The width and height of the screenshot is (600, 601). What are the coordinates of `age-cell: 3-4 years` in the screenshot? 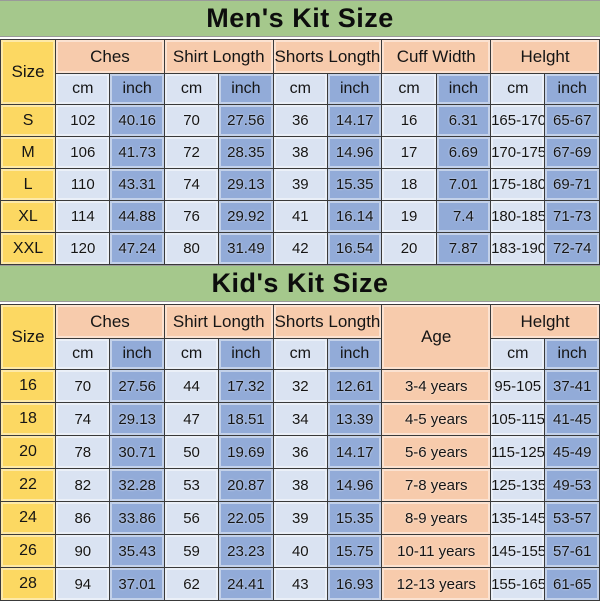 It's located at (436, 386).